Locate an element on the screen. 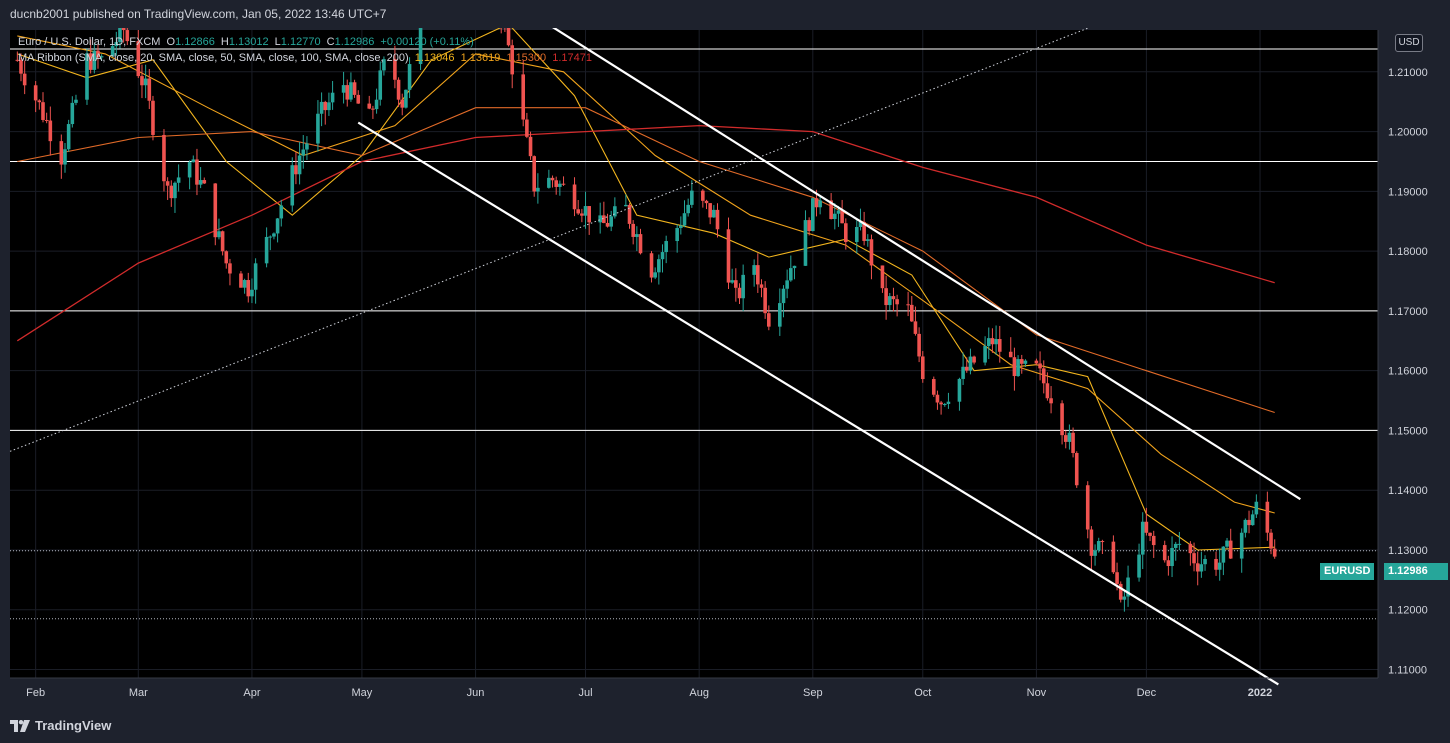  x-tick-label: Feb is located at coordinates (35, 693).